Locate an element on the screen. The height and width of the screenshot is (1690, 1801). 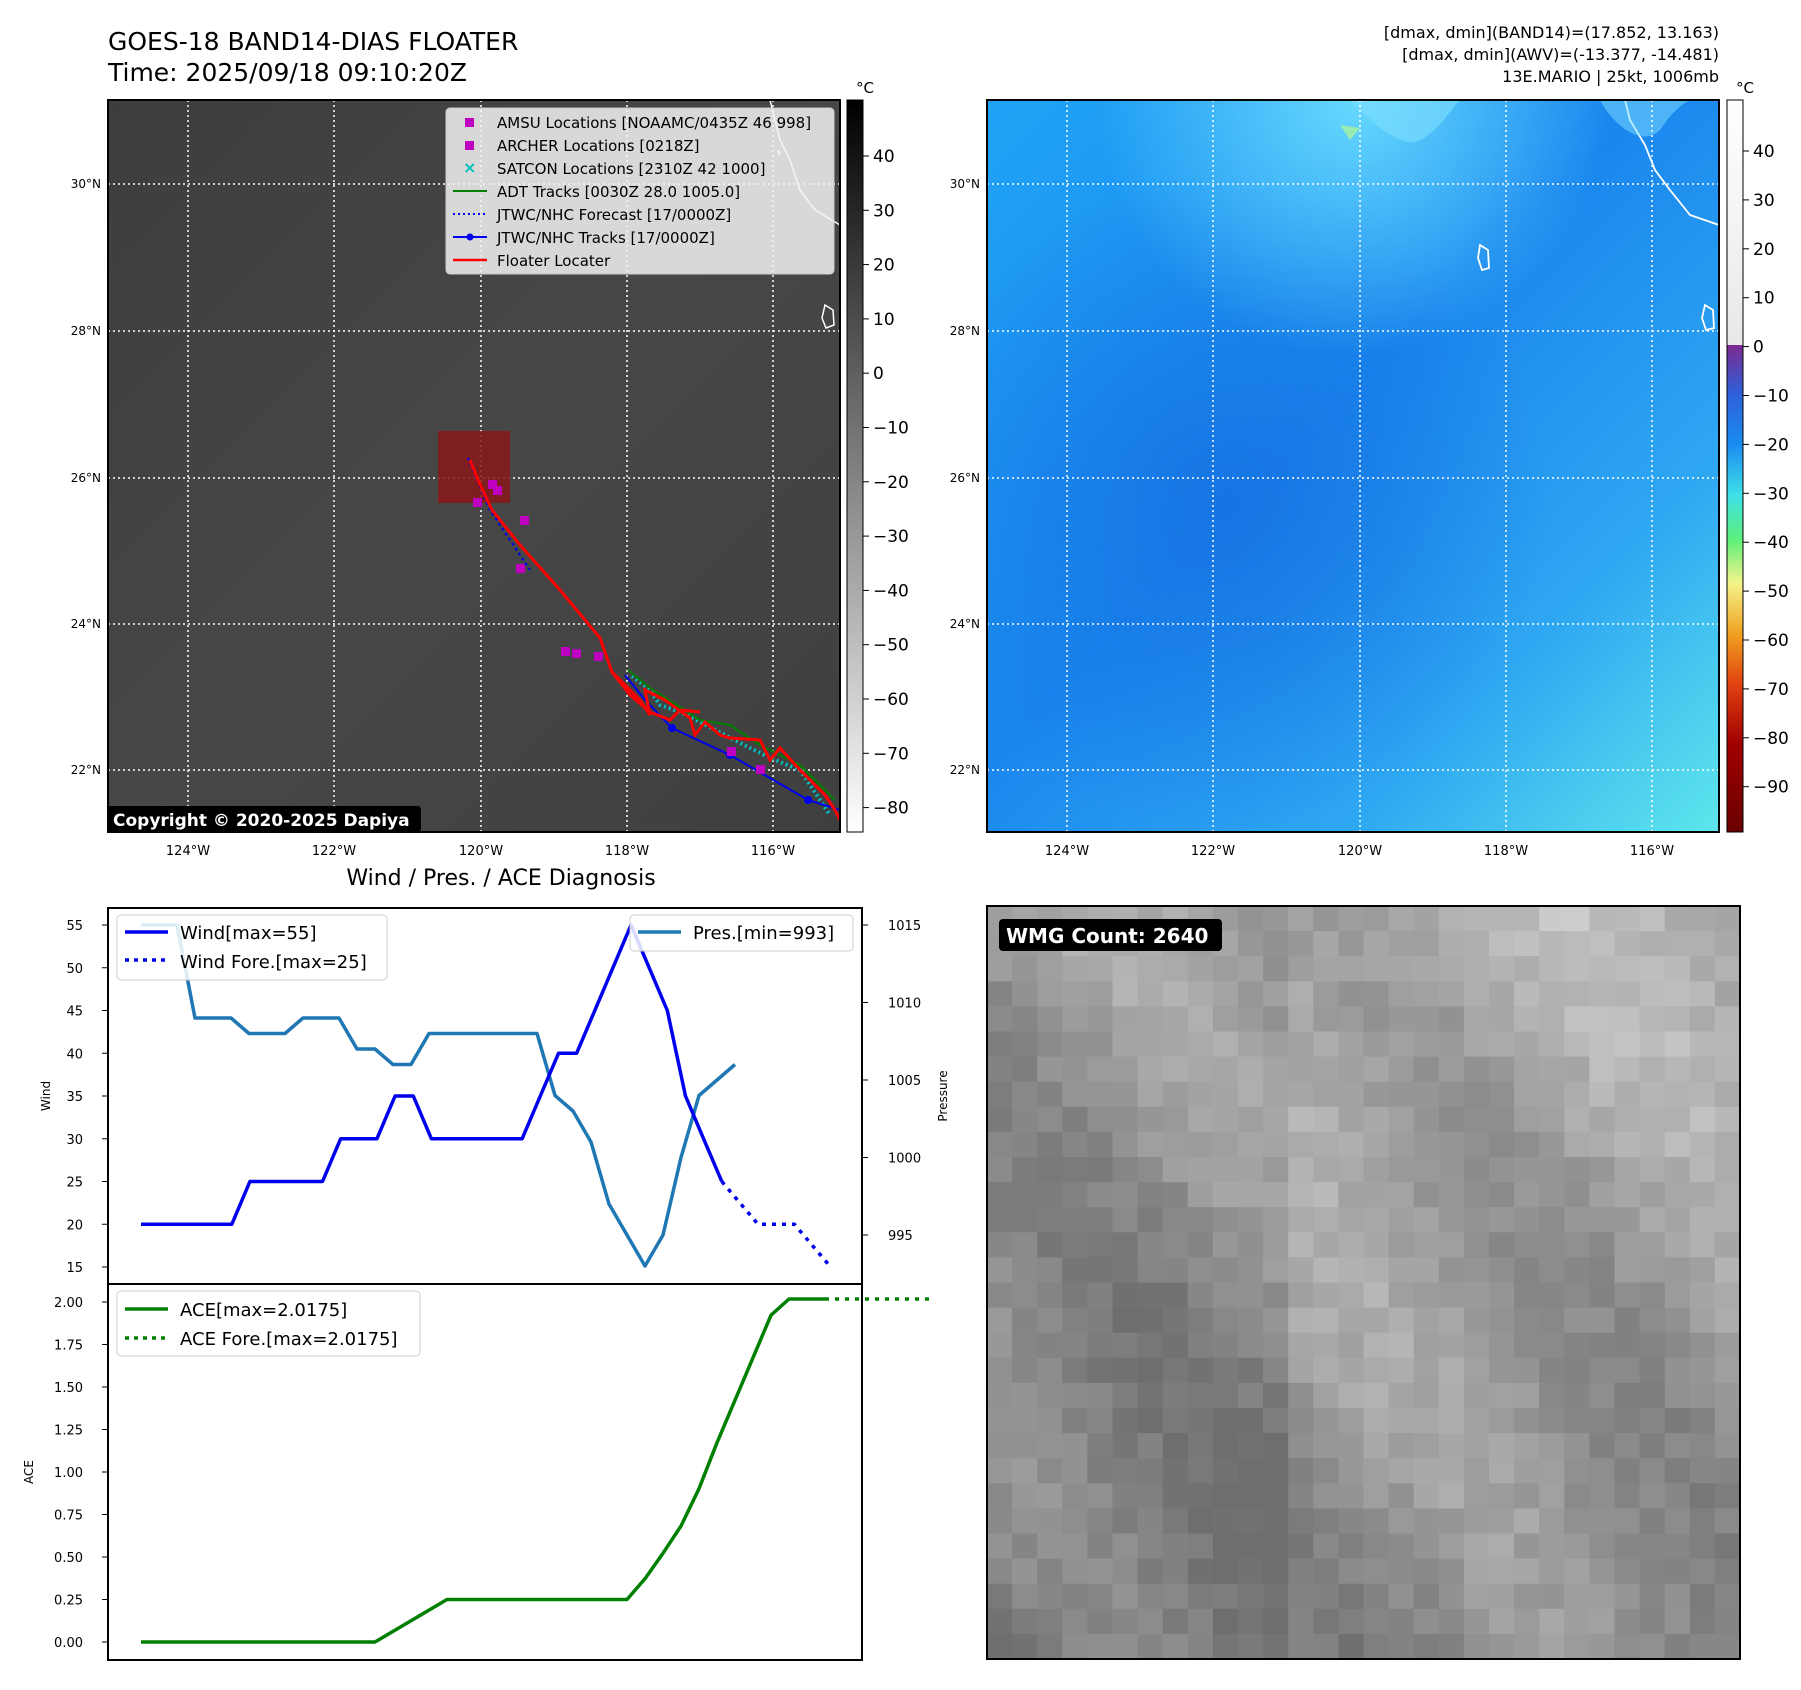
wv-colorbar is located at coordinates (1735, 466).